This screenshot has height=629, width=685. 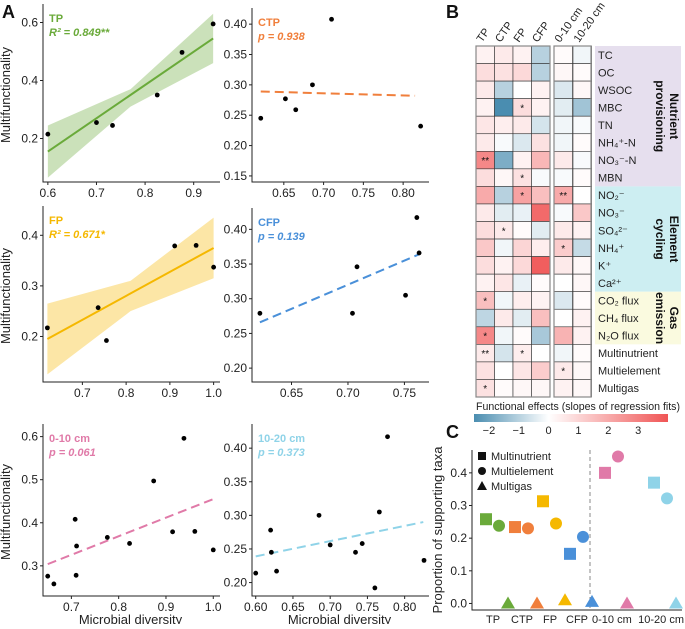 What do you see at coordinates (508, 602) in the screenshot?
I see `marker-multigas` at bounding box center [508, 602].